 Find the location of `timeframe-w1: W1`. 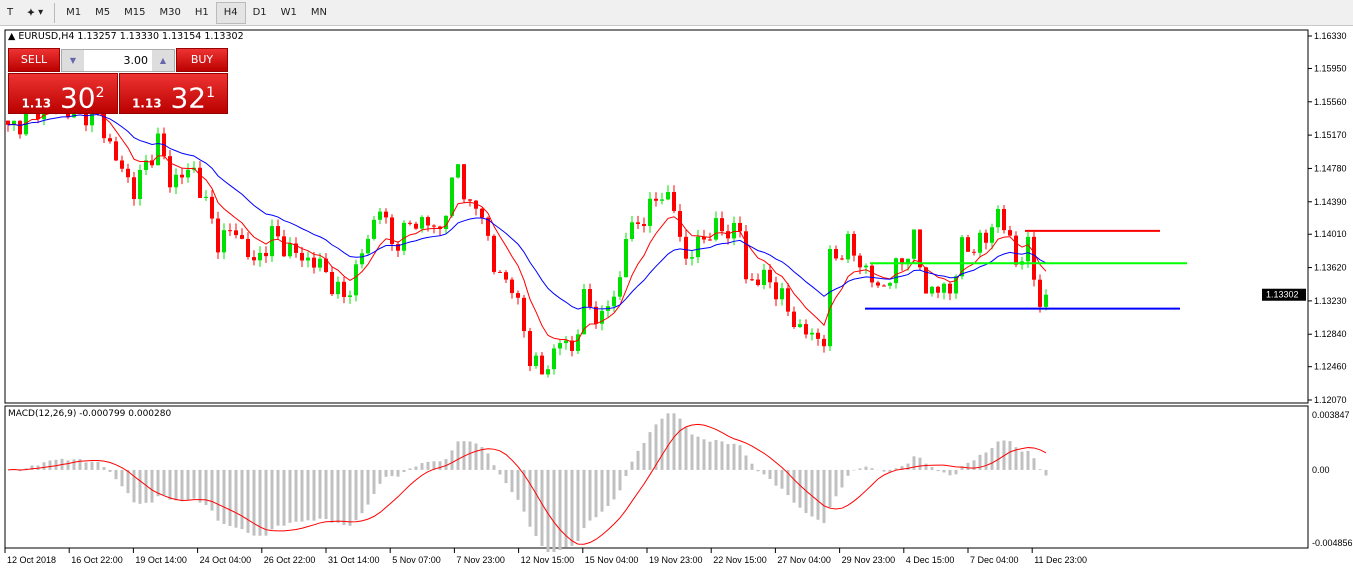

timeframe-w1: W1 is located at coordinates (288, 12).